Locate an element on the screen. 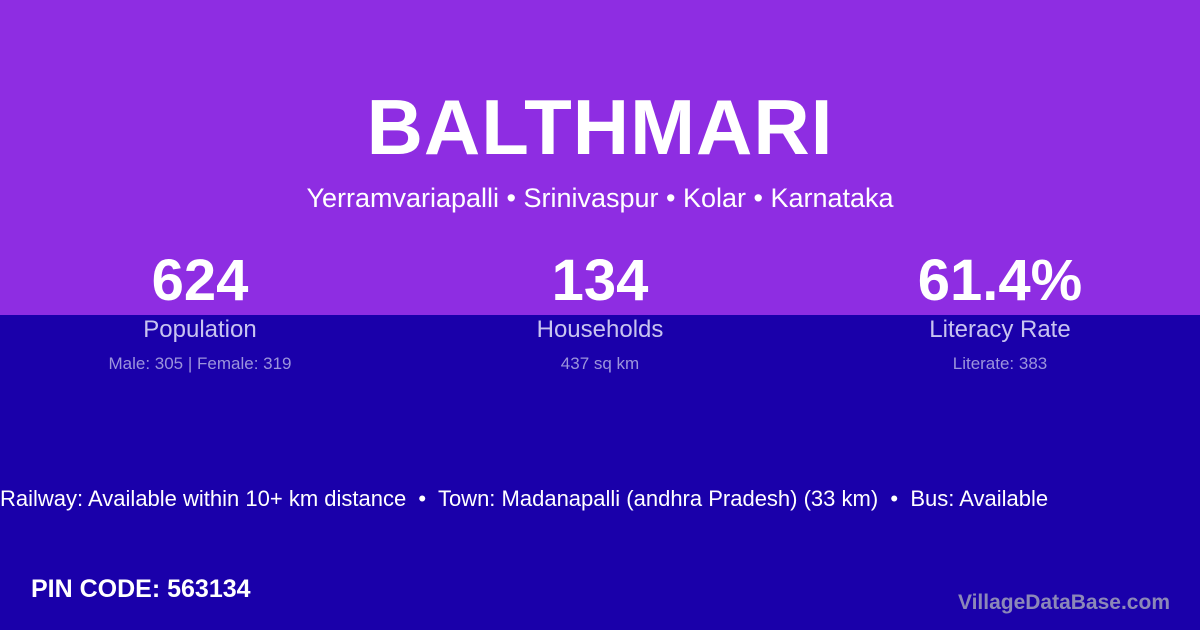 The image size is (1200, 630). village-title: BALTHMARI is located at coordinates (600, 127).